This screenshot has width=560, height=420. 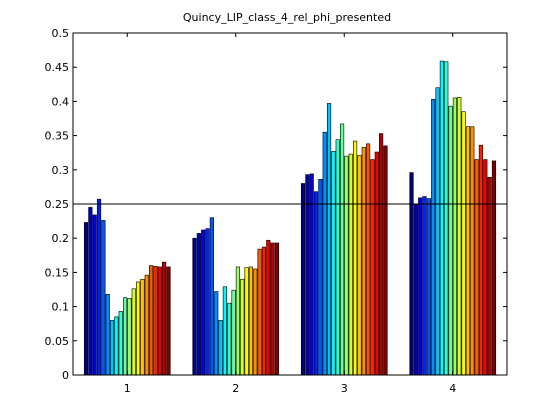 What do you see at coordinates (61, 33) in the screenshot?
I see `y-tick-label: 0.5` at bounding box center [61, 33].